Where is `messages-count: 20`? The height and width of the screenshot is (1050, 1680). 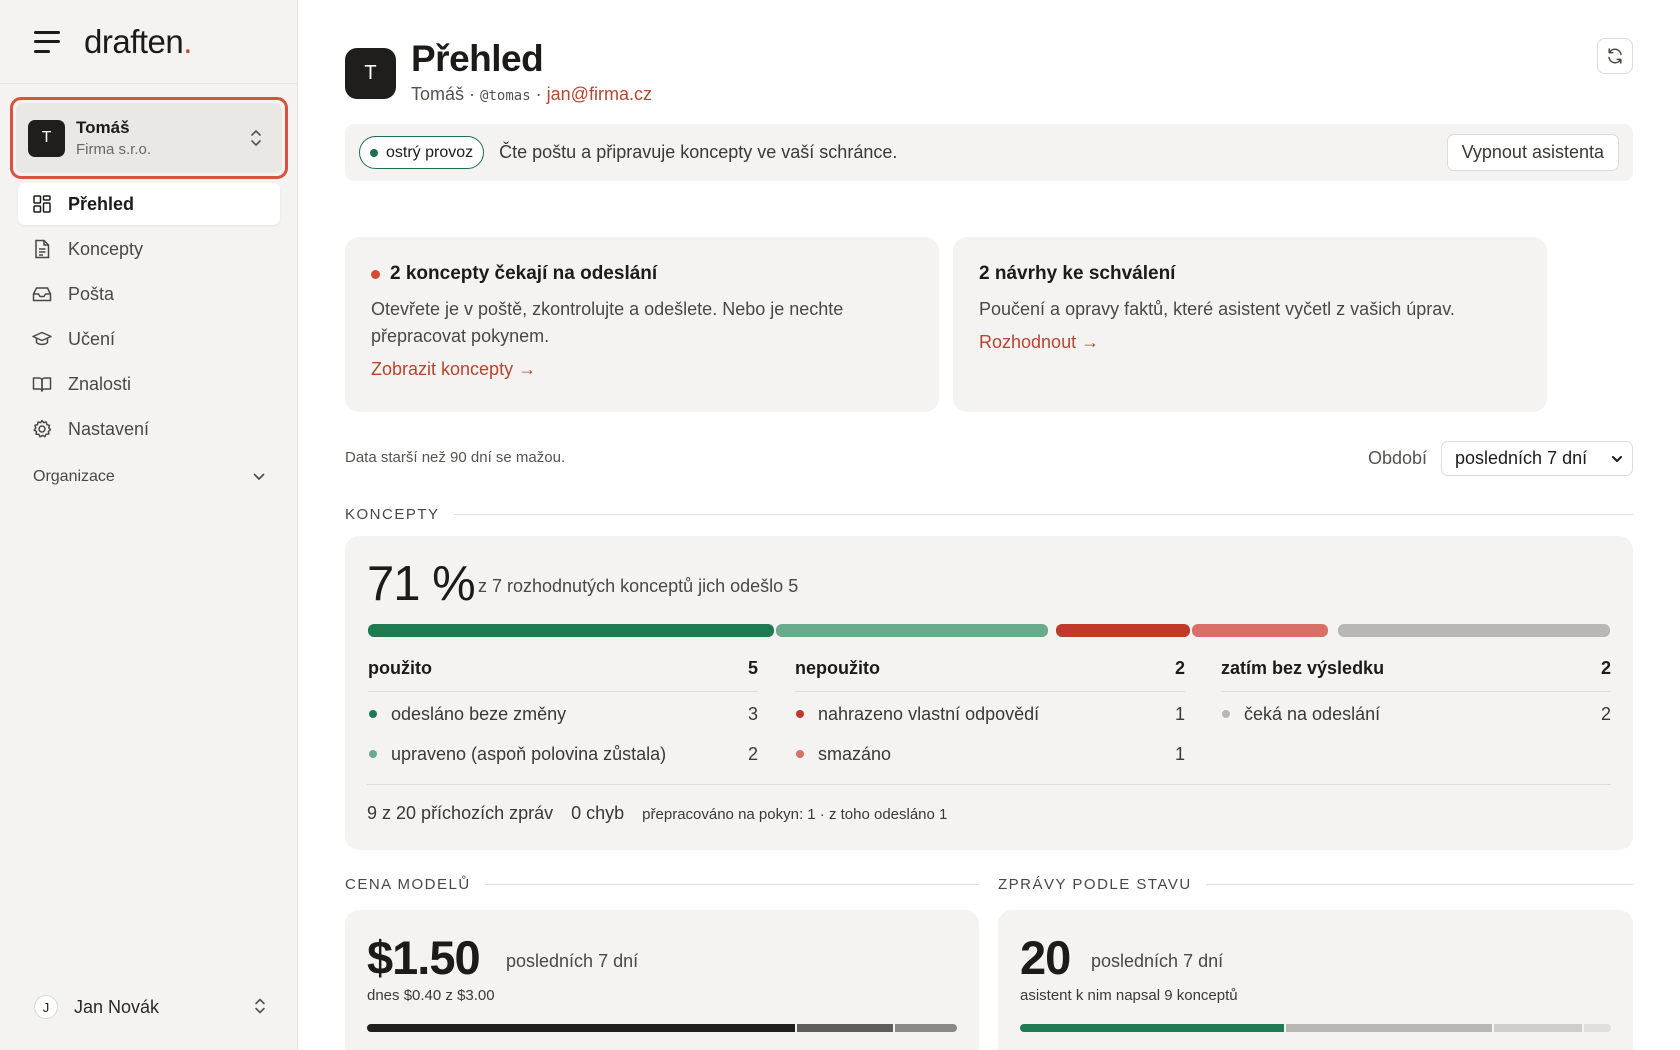
messages-count: 20 is located at coordinates (1045, 957).